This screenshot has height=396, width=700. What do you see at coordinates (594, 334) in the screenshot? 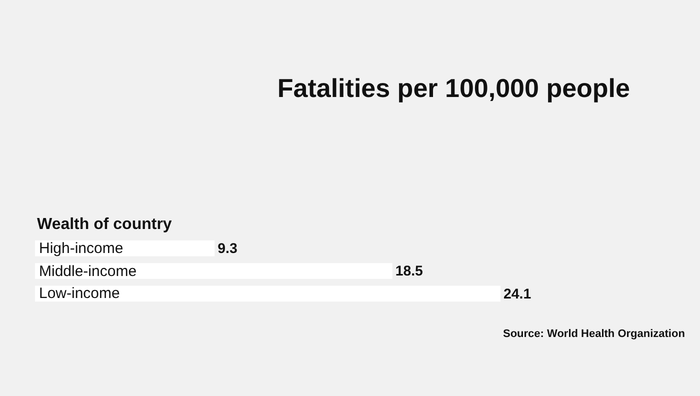
I see `source-note: Source: World Health Organization` at bounding box center [594, 334].